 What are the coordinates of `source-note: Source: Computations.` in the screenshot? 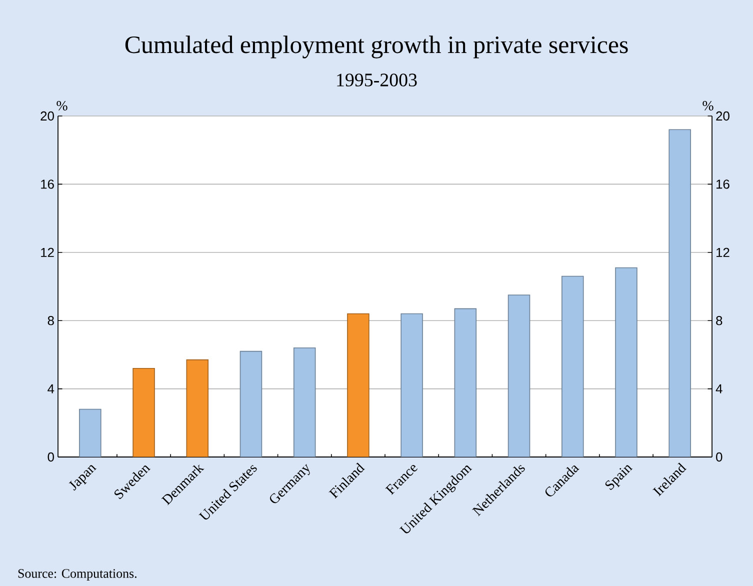 It's located at (77, 574).